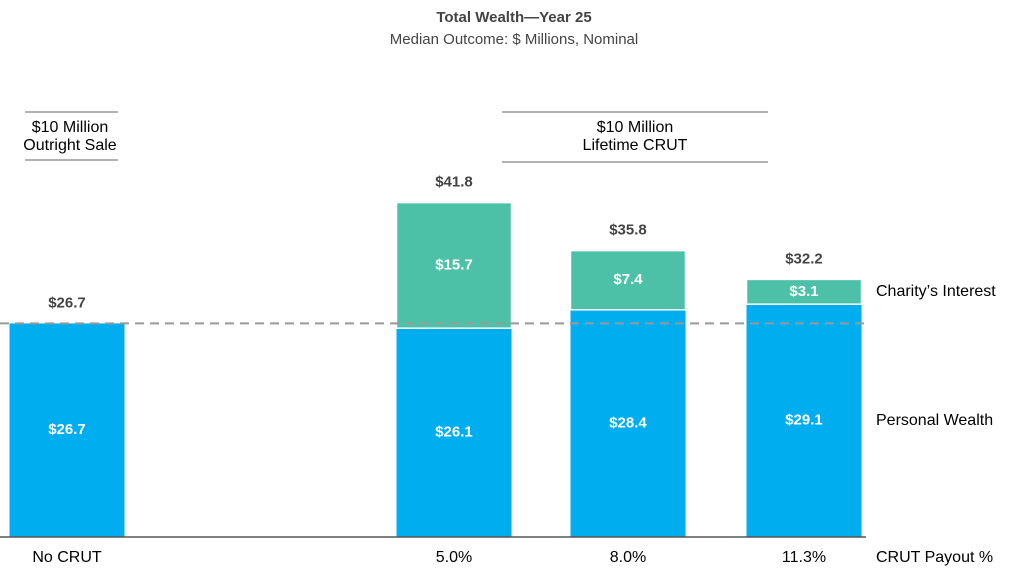 This screenshot has height=569, width=1028. I want to click on value-label: $26.7, so click(67, 429).